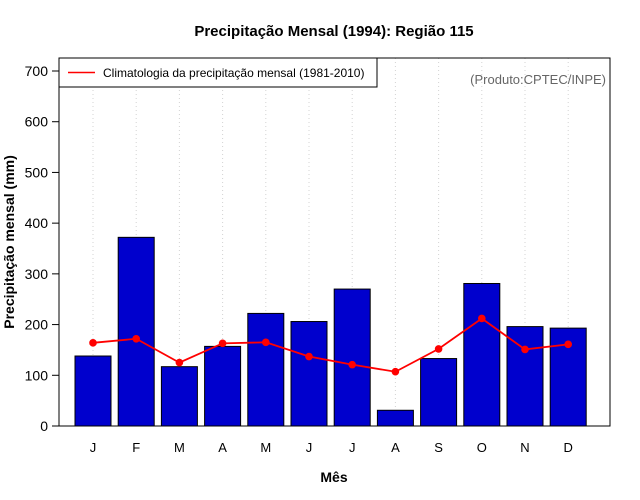 This screenshot has width=640, height=500. Describe the element at coordinates (538, 79) in the screenshot. I see `credit-text: (Produto:CPTEC/INPE)` at that location.